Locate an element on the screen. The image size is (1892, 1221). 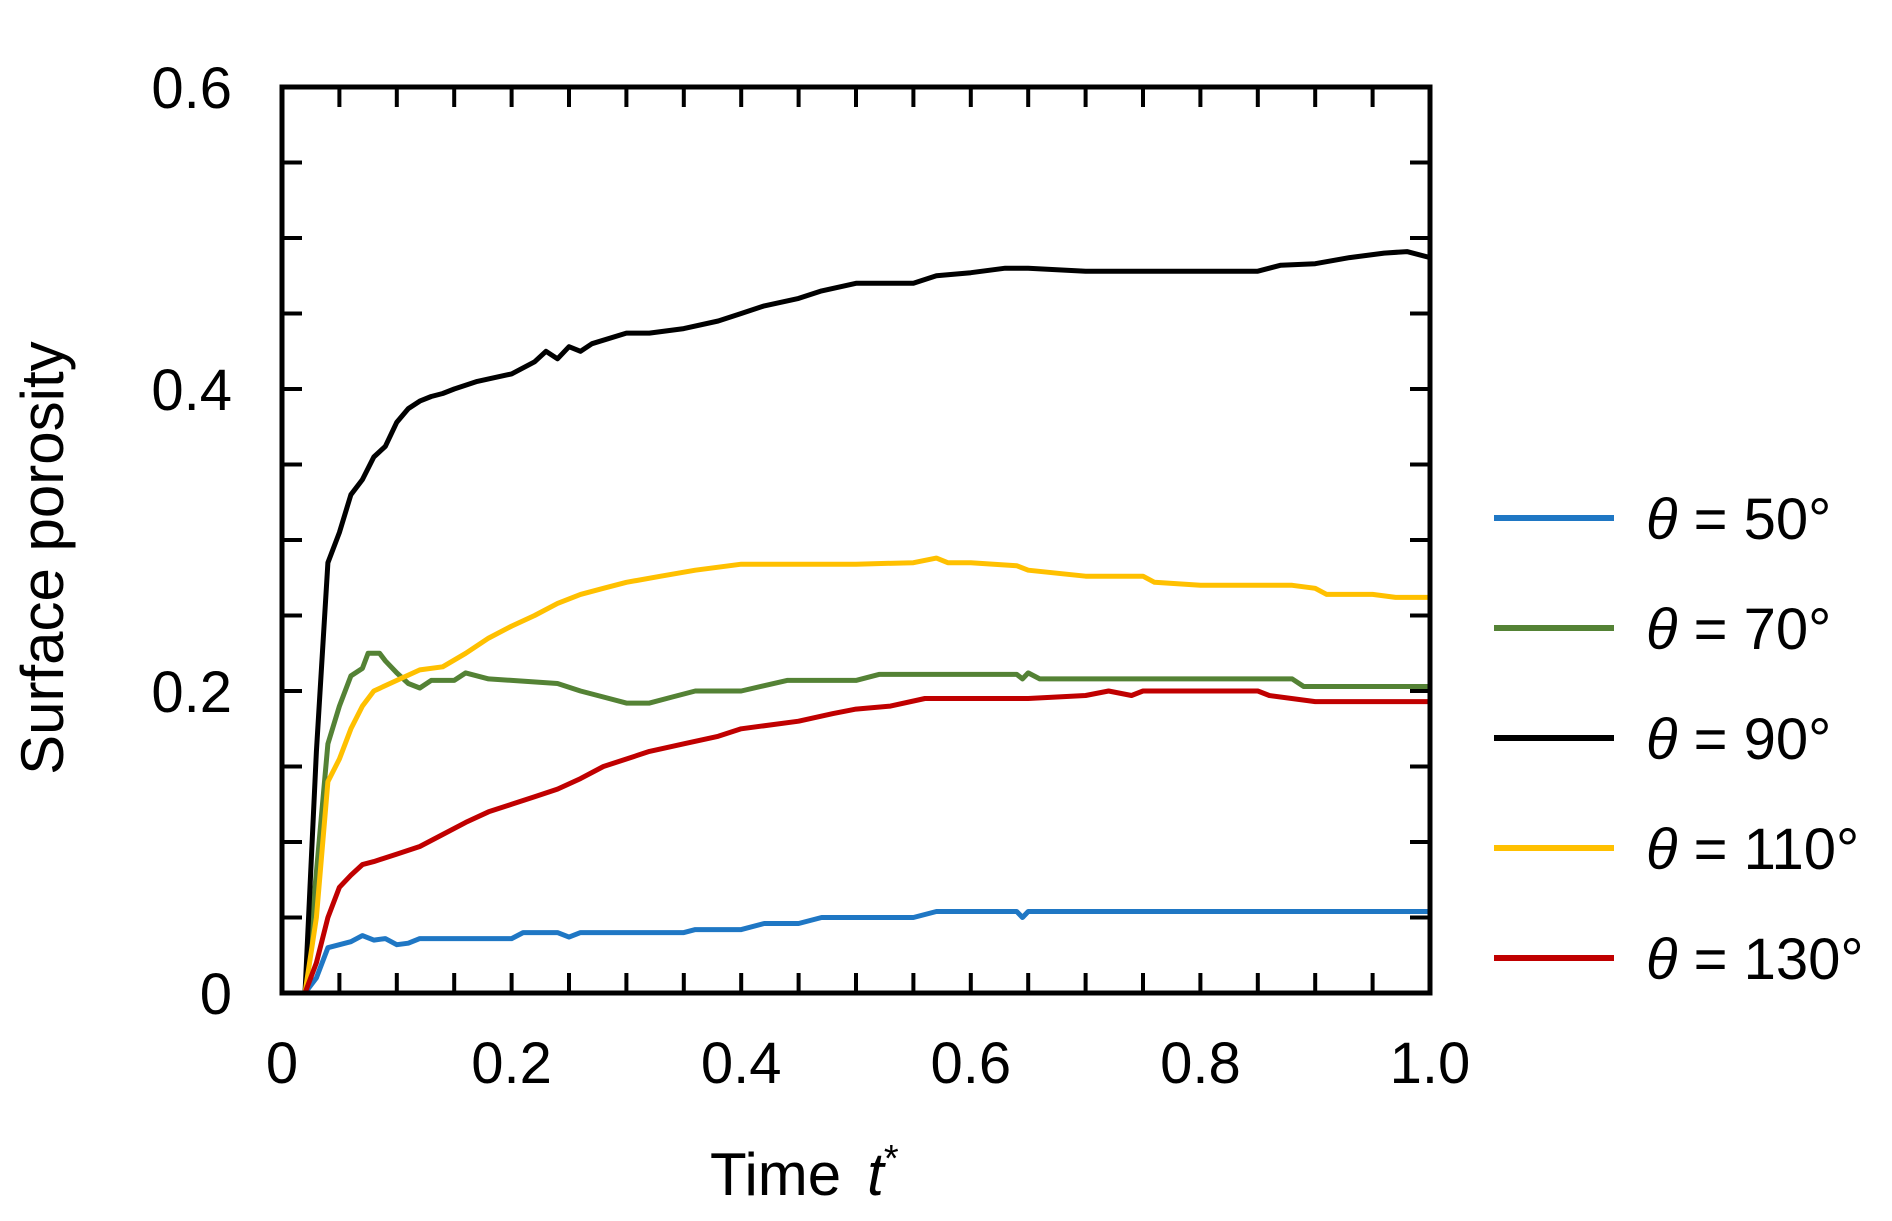
legend-label: θ = 70° is located at coordinates (1738, 629).